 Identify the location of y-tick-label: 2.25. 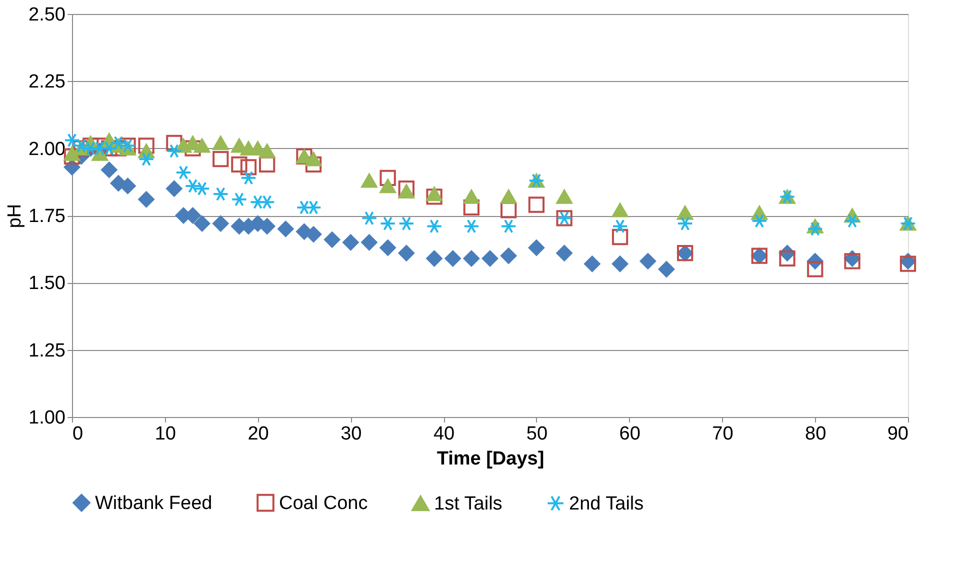
(47, 82).